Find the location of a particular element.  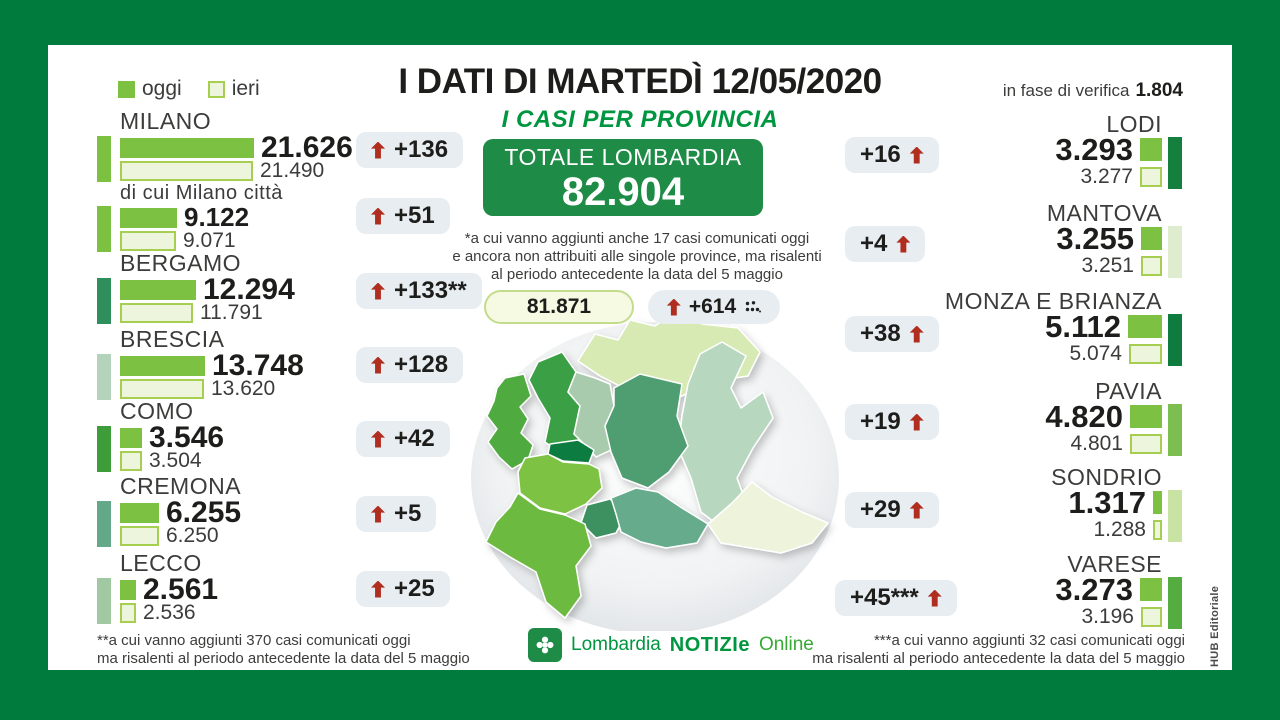

delta-pill: +136 is located at coordinates (410, 150).